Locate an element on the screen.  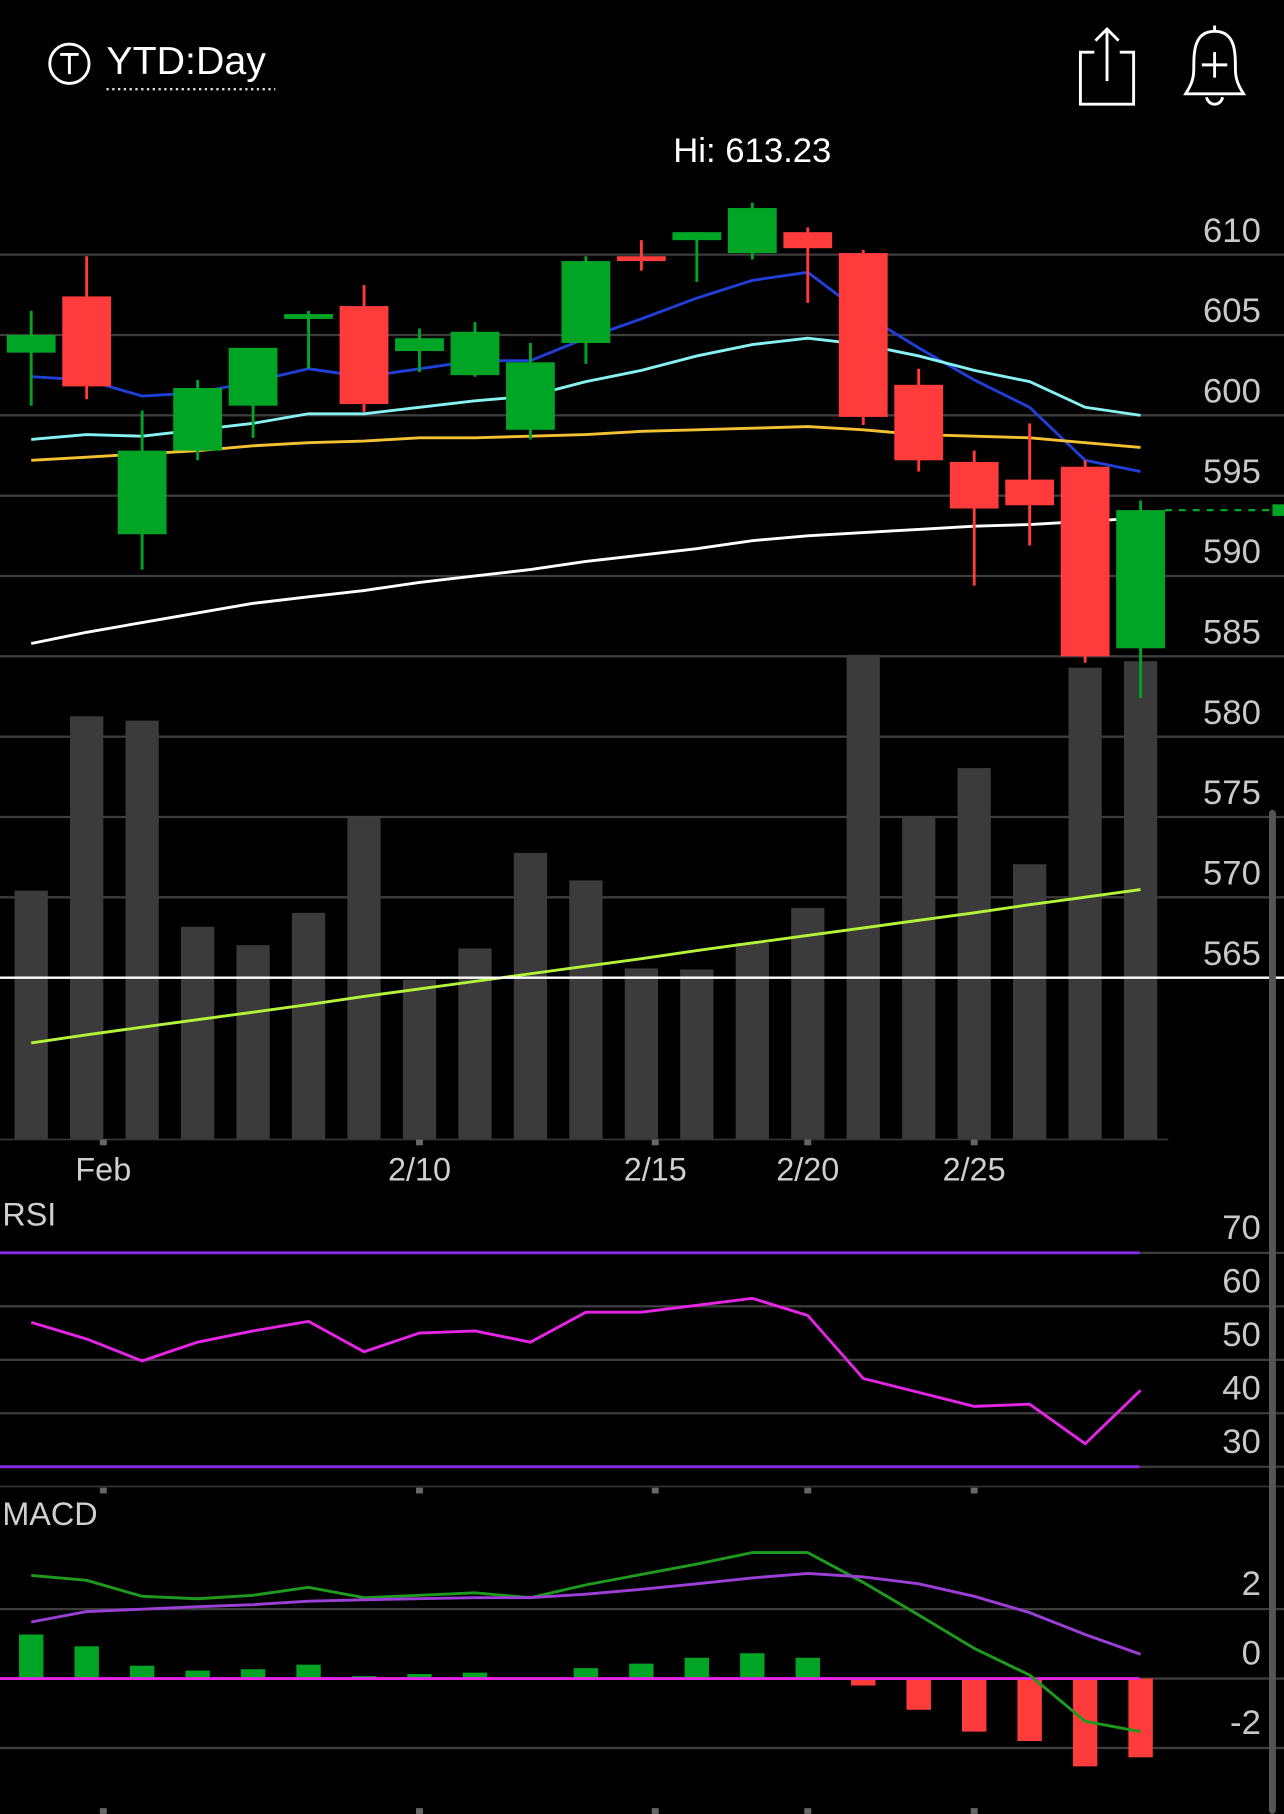
y-tick-label: 50 is located at coordinates (1241, 1335).